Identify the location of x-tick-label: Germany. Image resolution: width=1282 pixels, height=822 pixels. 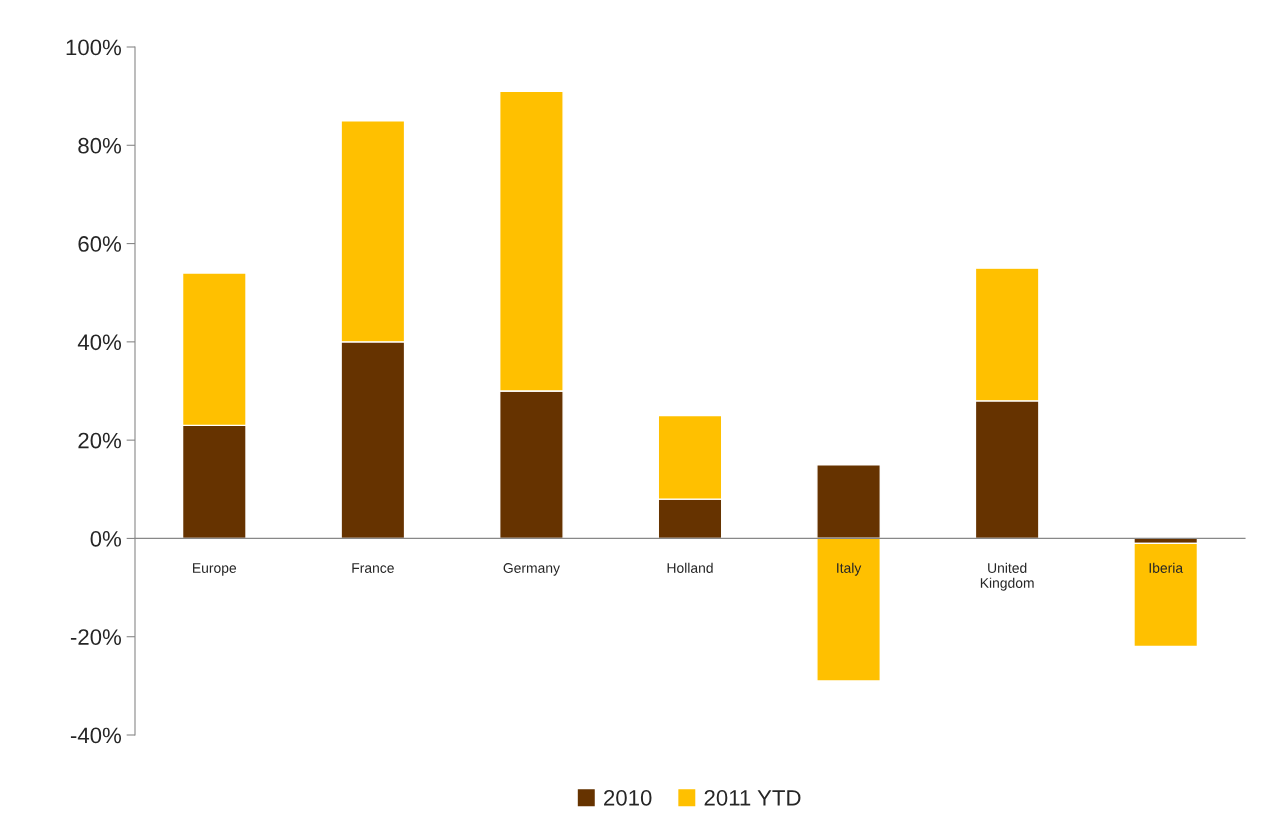
(531, 569).